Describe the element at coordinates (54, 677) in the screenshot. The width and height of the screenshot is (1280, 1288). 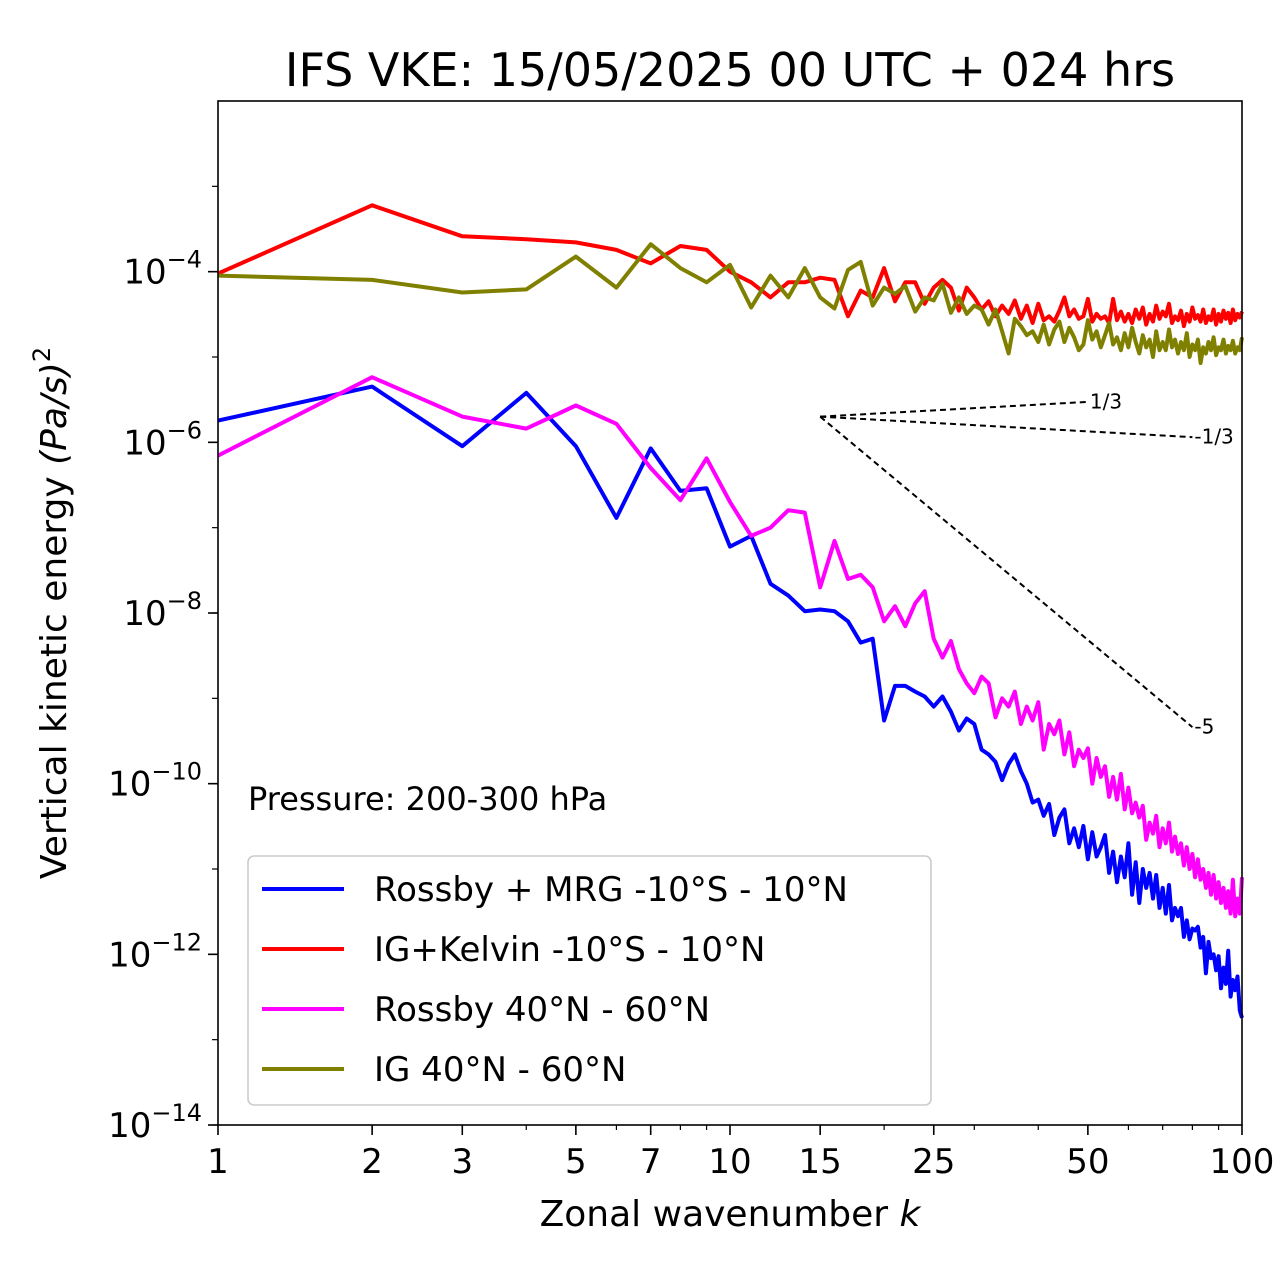
I see `y-axis-label-text: Vertical kinetic energy` at that location.